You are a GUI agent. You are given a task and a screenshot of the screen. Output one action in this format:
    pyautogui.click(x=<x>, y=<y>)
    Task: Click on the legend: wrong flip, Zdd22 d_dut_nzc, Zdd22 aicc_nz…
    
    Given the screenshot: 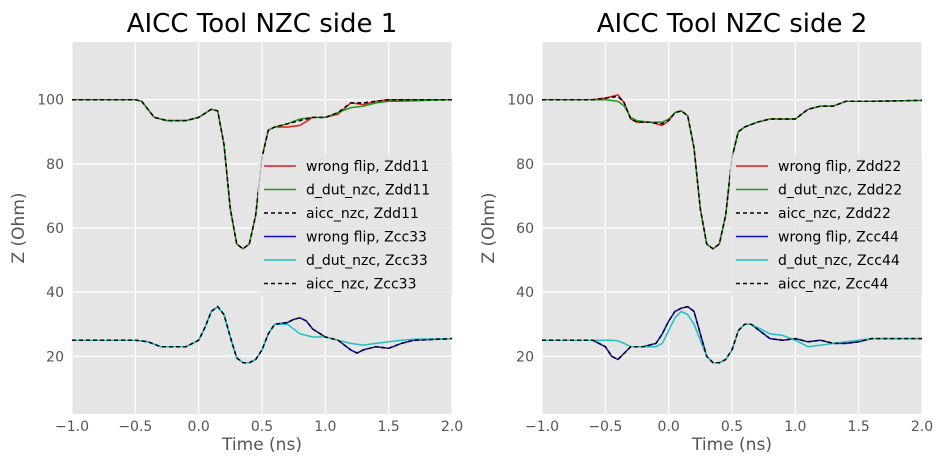 What is the action you would take?
    pyautogui.click(x=826, y=225)
    